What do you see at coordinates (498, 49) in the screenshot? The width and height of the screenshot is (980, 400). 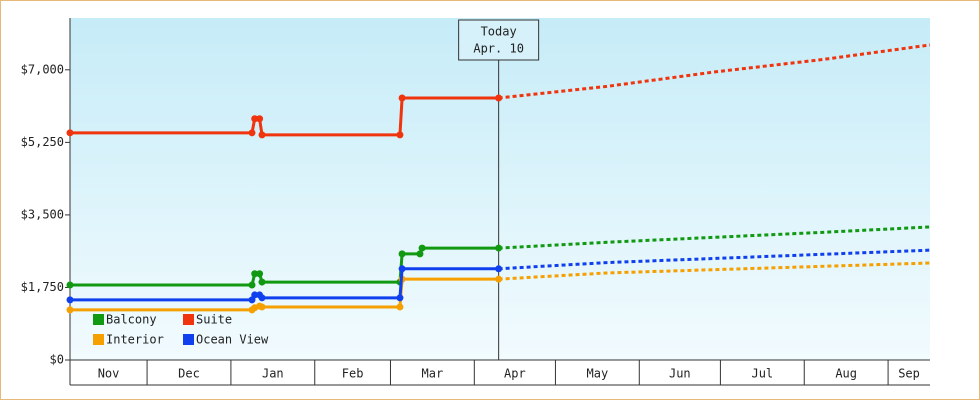 I see `today-label: Apr. 10` at bounding box center [498, 49].